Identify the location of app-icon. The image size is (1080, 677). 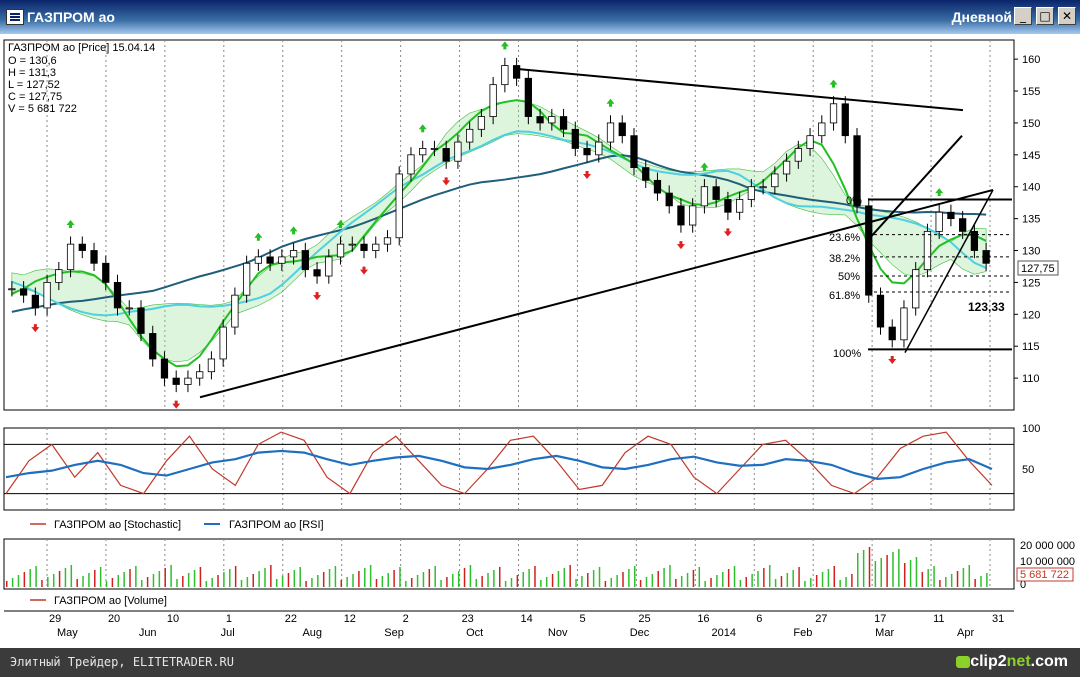
(15, 17).